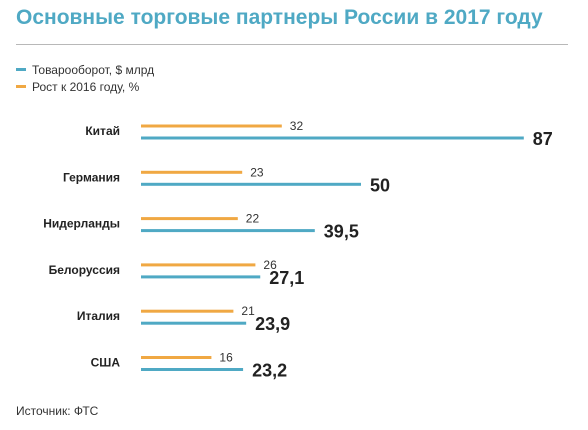 This screenshot has height=430, width=588. I want to click on category-label: Италия, so click(98, 316).